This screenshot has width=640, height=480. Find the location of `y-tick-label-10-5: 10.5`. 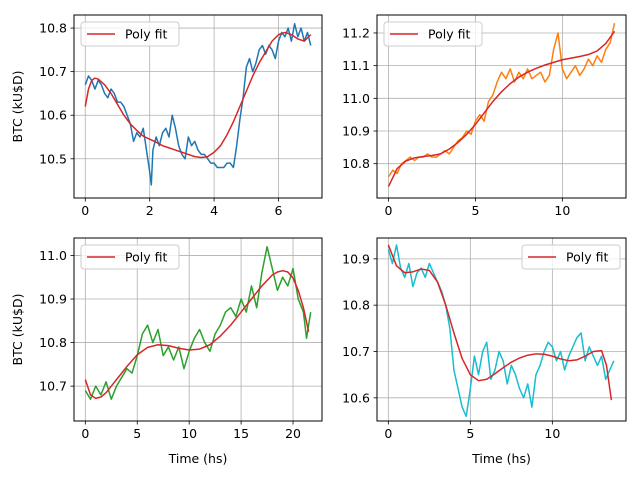

y-tick-label-10-5: 10.5 is located at coordinates (53, 158).